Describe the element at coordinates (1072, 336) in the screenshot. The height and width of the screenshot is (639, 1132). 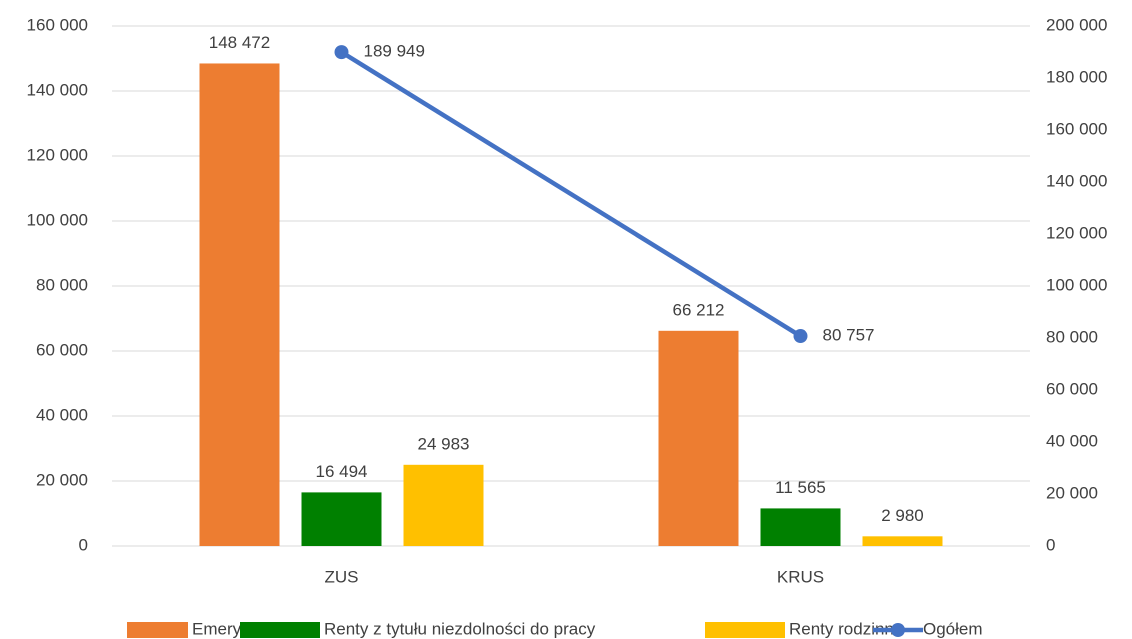
I see `y2-tick-label: 80 000` at that location.